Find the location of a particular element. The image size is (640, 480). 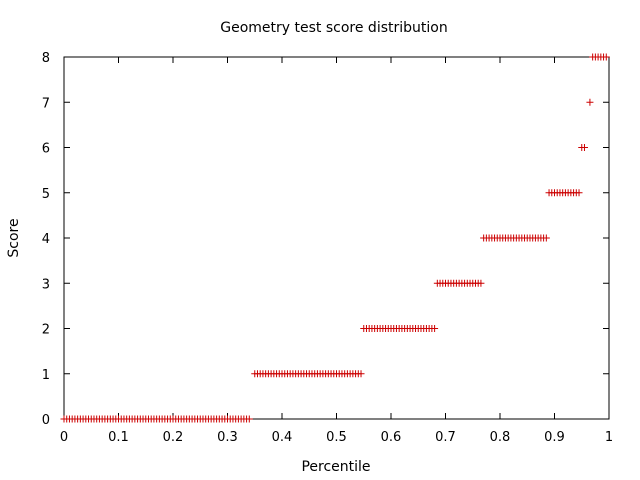

y-tick-label: 4 is located at coordinates (46, 239).